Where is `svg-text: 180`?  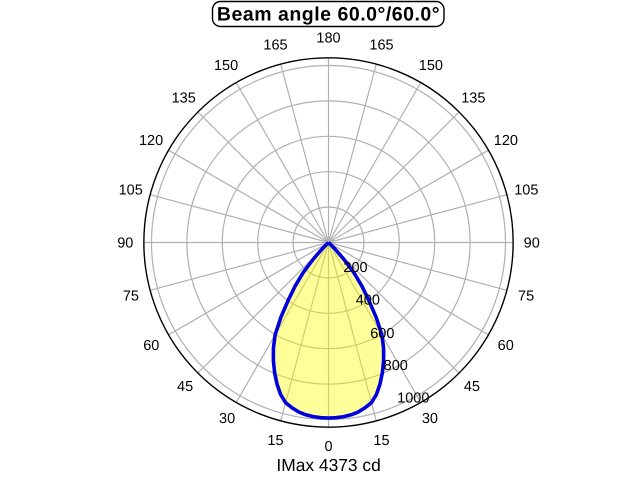 svg-text: 180 is located at coordinates (328, 39).